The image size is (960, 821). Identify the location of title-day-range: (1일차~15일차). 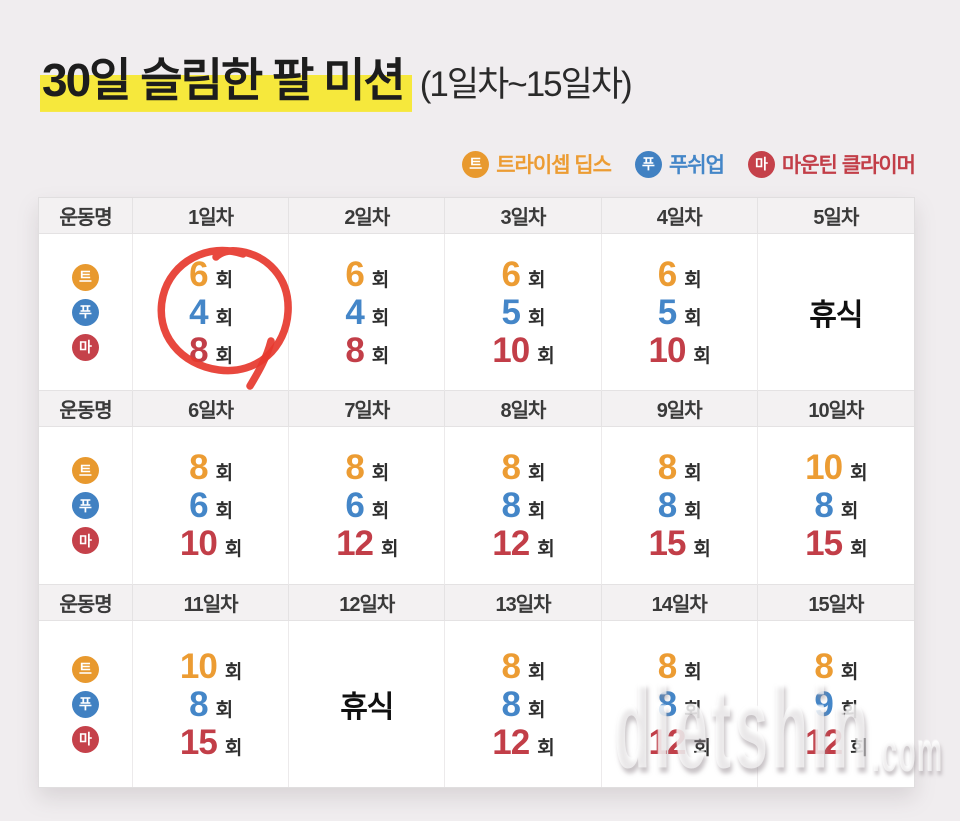
(526, 84).